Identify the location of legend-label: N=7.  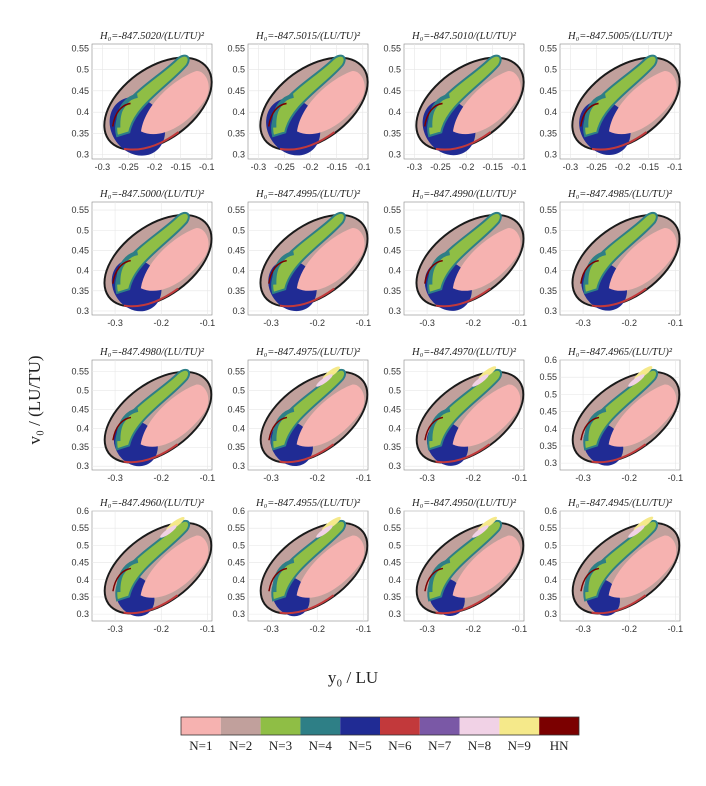
(440, 745).